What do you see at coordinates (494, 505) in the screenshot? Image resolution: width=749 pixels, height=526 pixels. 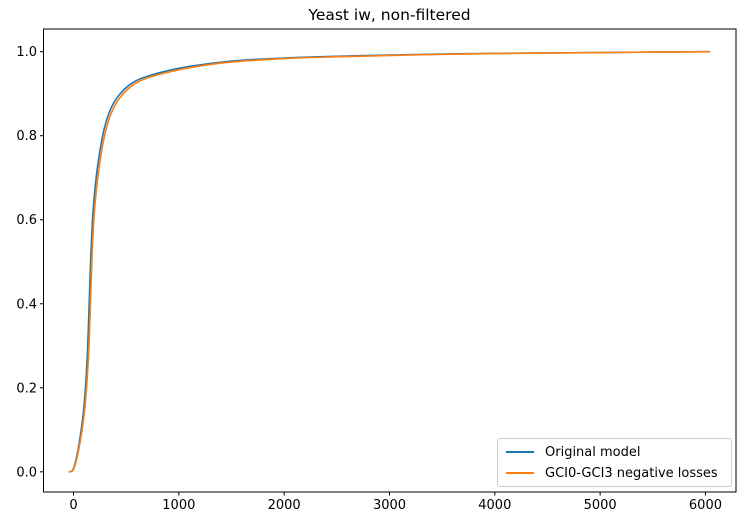 I see `x-tick-label: 4000` at bounding box center [494, 505].